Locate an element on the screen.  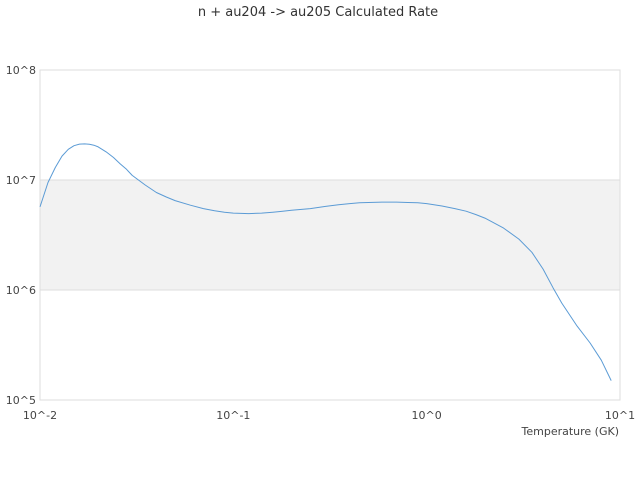
y-tick-label: 10^8 is located at coordinates (21, 70).